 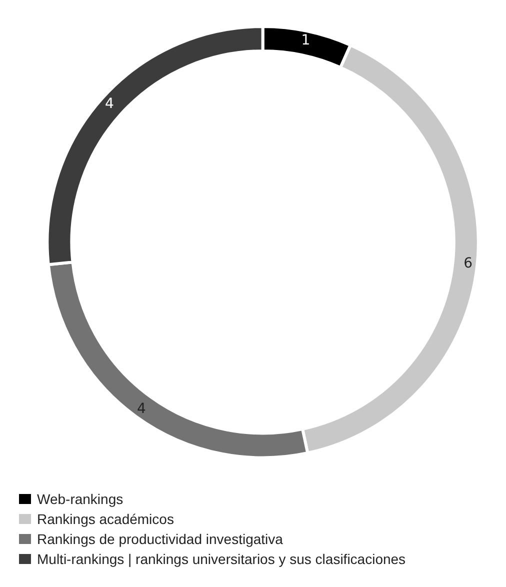 What do you see at coordinates (305, 40) in the screenshot?
I see `data-label: 1` at bounding box center [305, 40].